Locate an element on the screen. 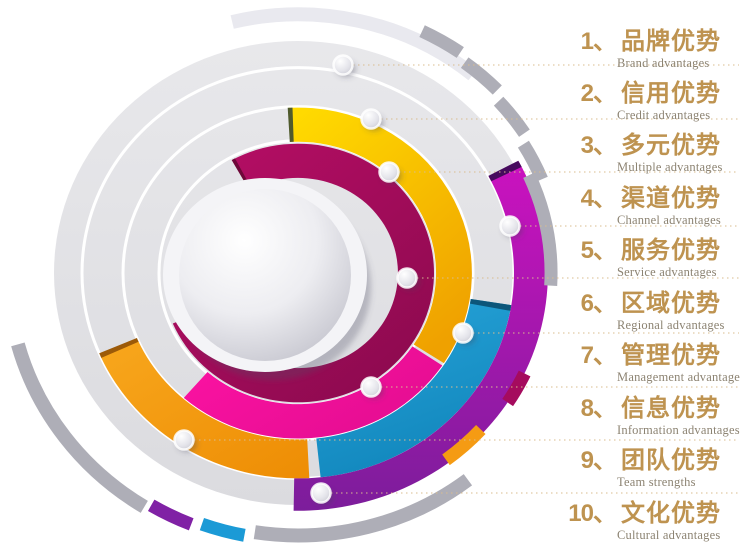 This screenshot has height=546, width=740. magenta-start-edge is located at coordinates (505, 171).